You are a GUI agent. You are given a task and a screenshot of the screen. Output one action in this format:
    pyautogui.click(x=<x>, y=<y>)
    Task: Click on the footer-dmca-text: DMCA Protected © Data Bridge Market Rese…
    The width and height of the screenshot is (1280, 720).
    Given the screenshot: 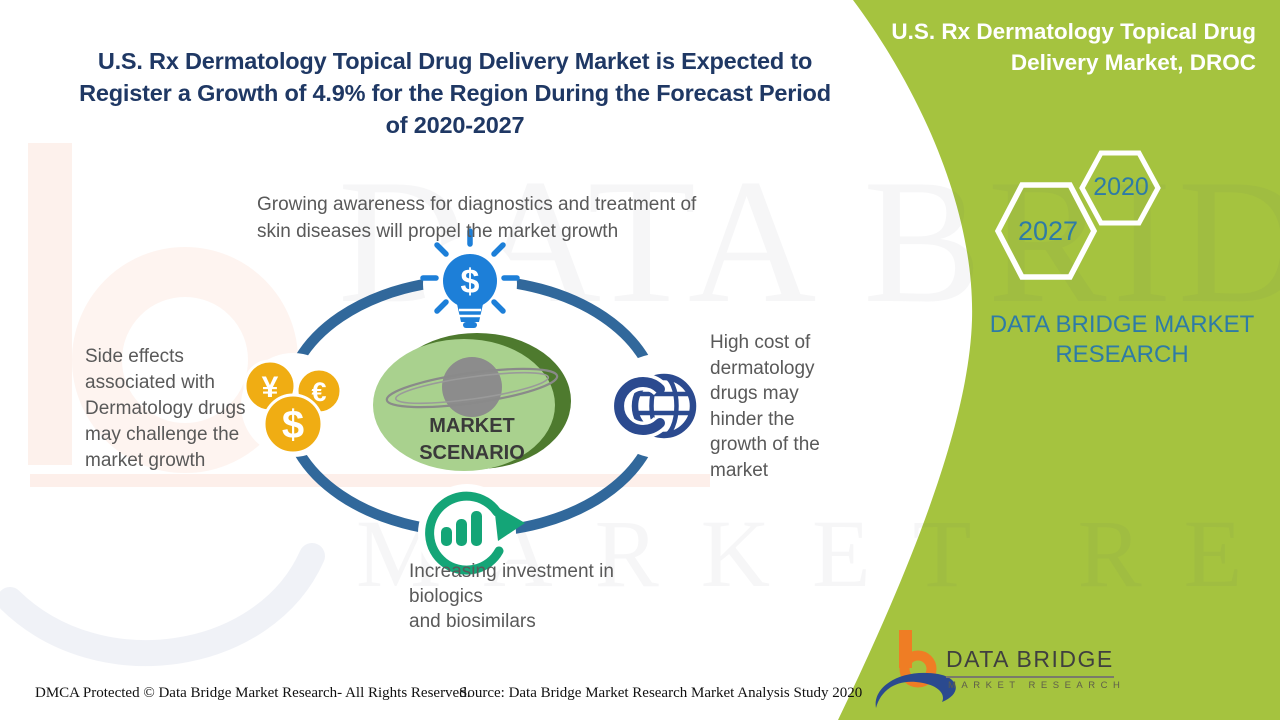 What is the action you would take?
    pyautogui.click(x=253, y=693)
    